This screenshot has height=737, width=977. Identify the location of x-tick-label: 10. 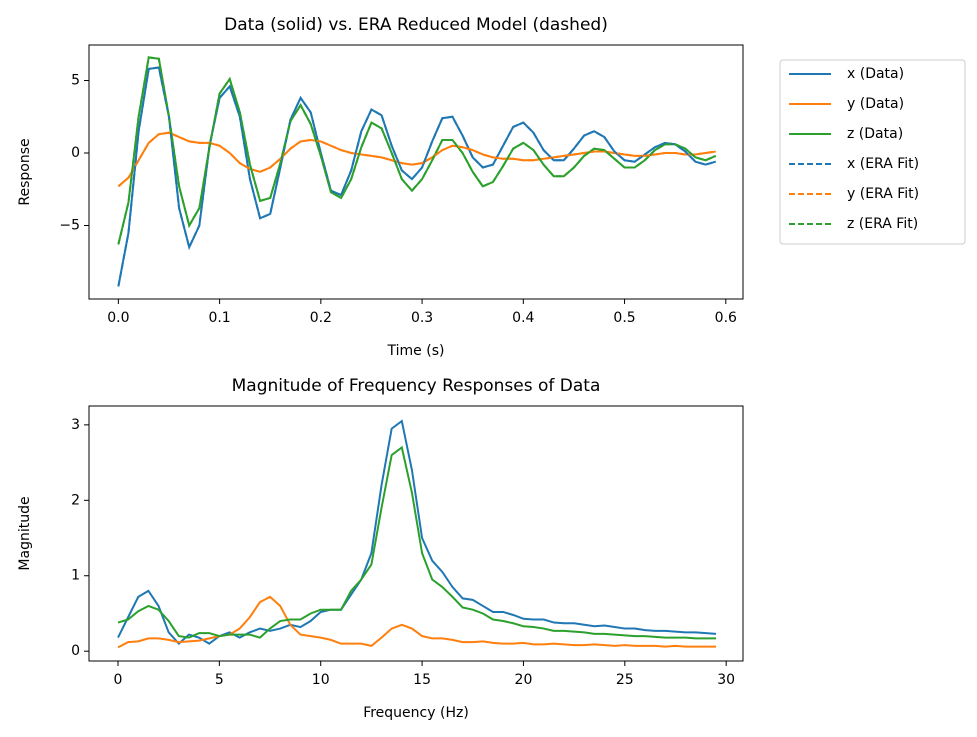
(321, 680).